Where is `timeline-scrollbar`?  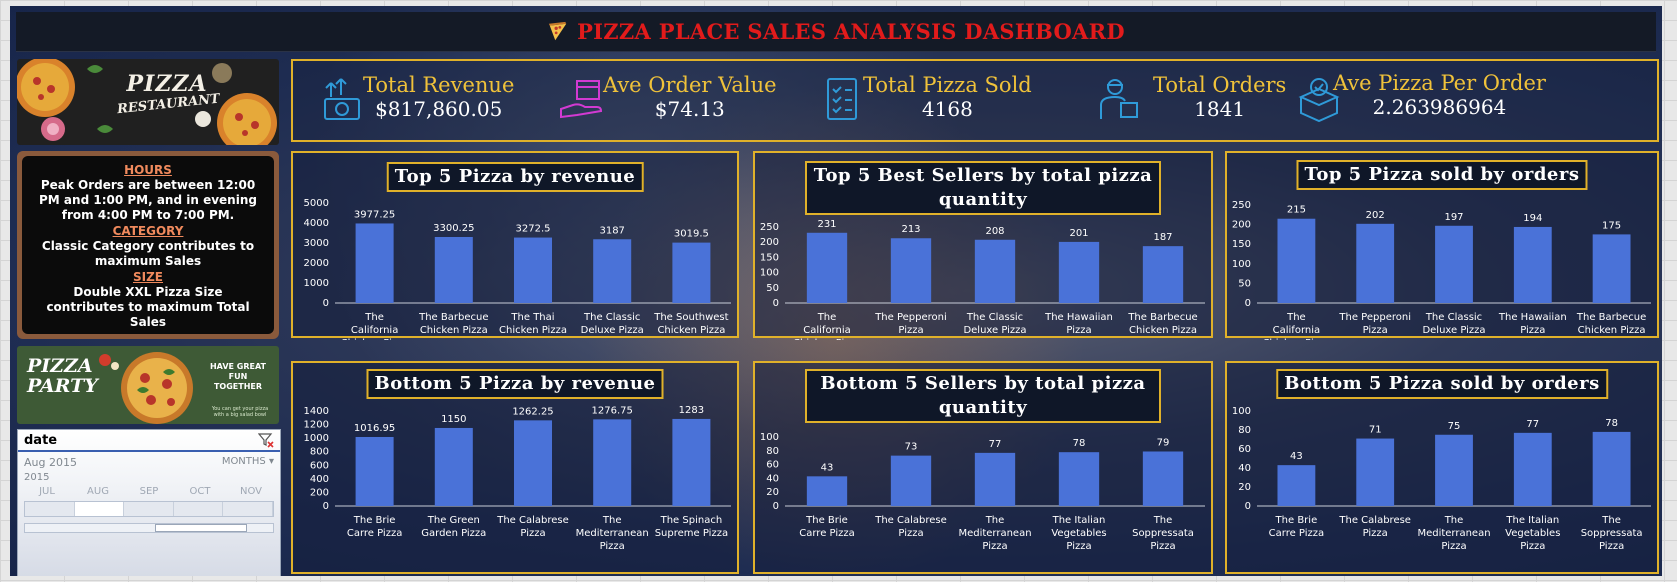 timeline-scrollbar is located at coordinates (149, 528).